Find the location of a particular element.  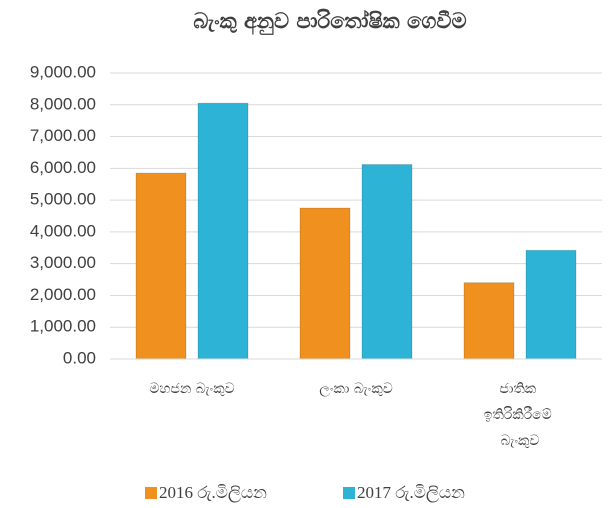

y-tick-label: 0.00 is located at coordinates (79, 357).